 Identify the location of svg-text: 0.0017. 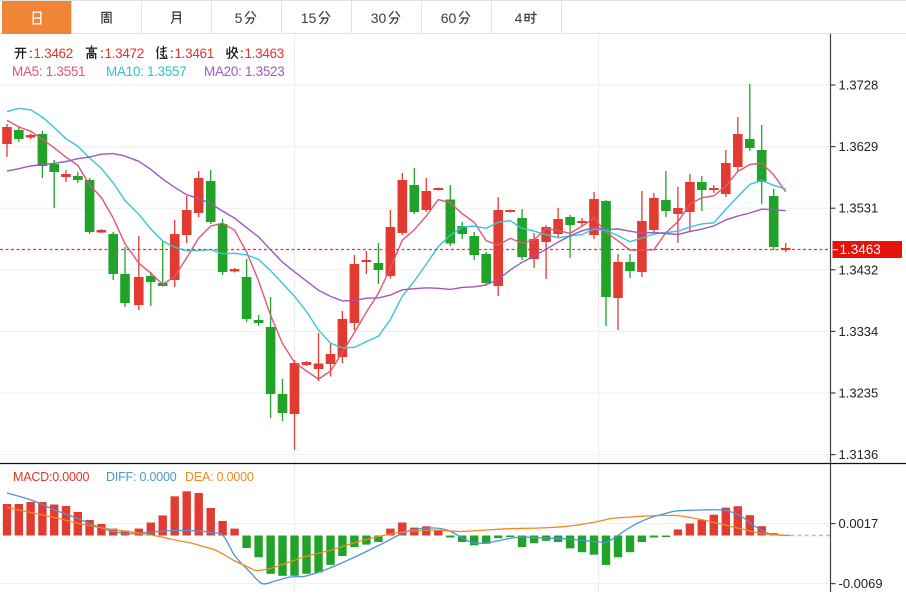
(859, 523).